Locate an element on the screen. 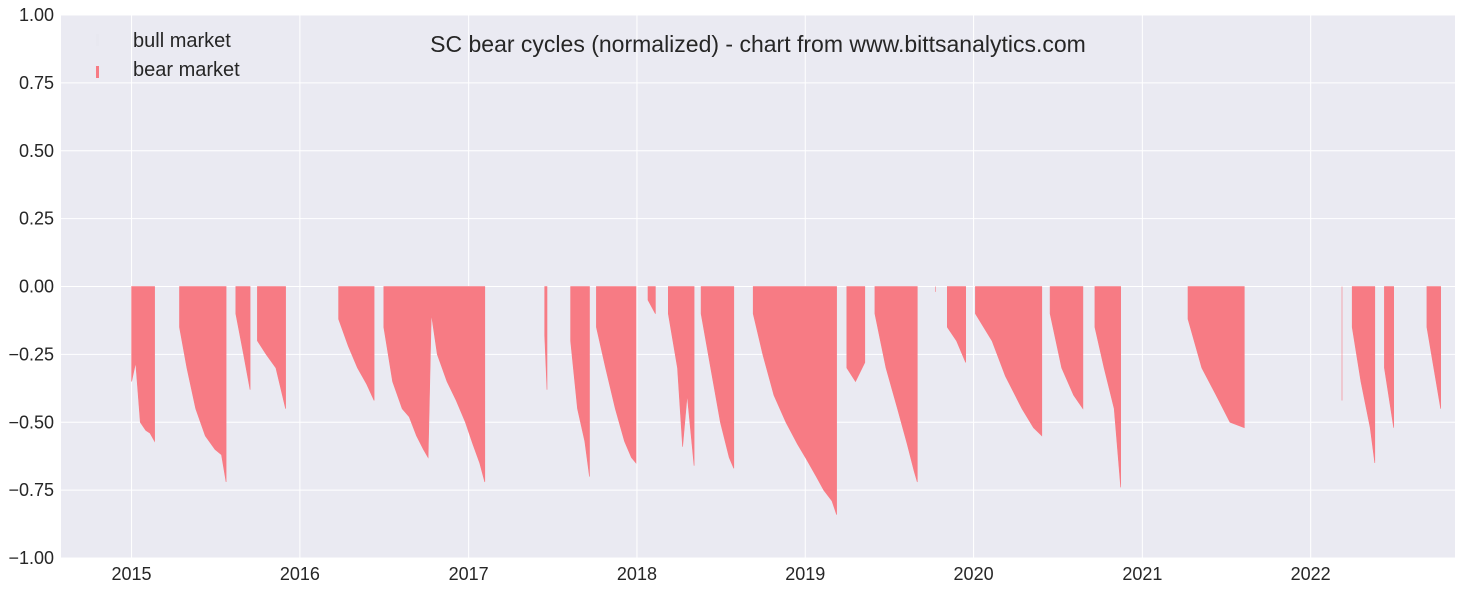 This screenshot has width=1462, height=590. y-tick-label: 0.25 is located at coordinates (36, 219).